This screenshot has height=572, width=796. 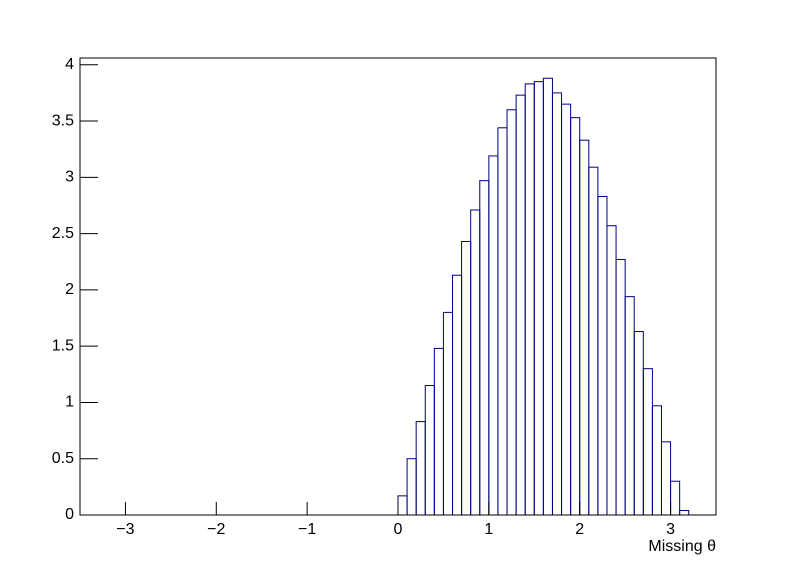 What do you see at coordinates (682, 546) in the screenshot?
I see `x-axis-label: Missing θ` at bounding box center [682, 546].